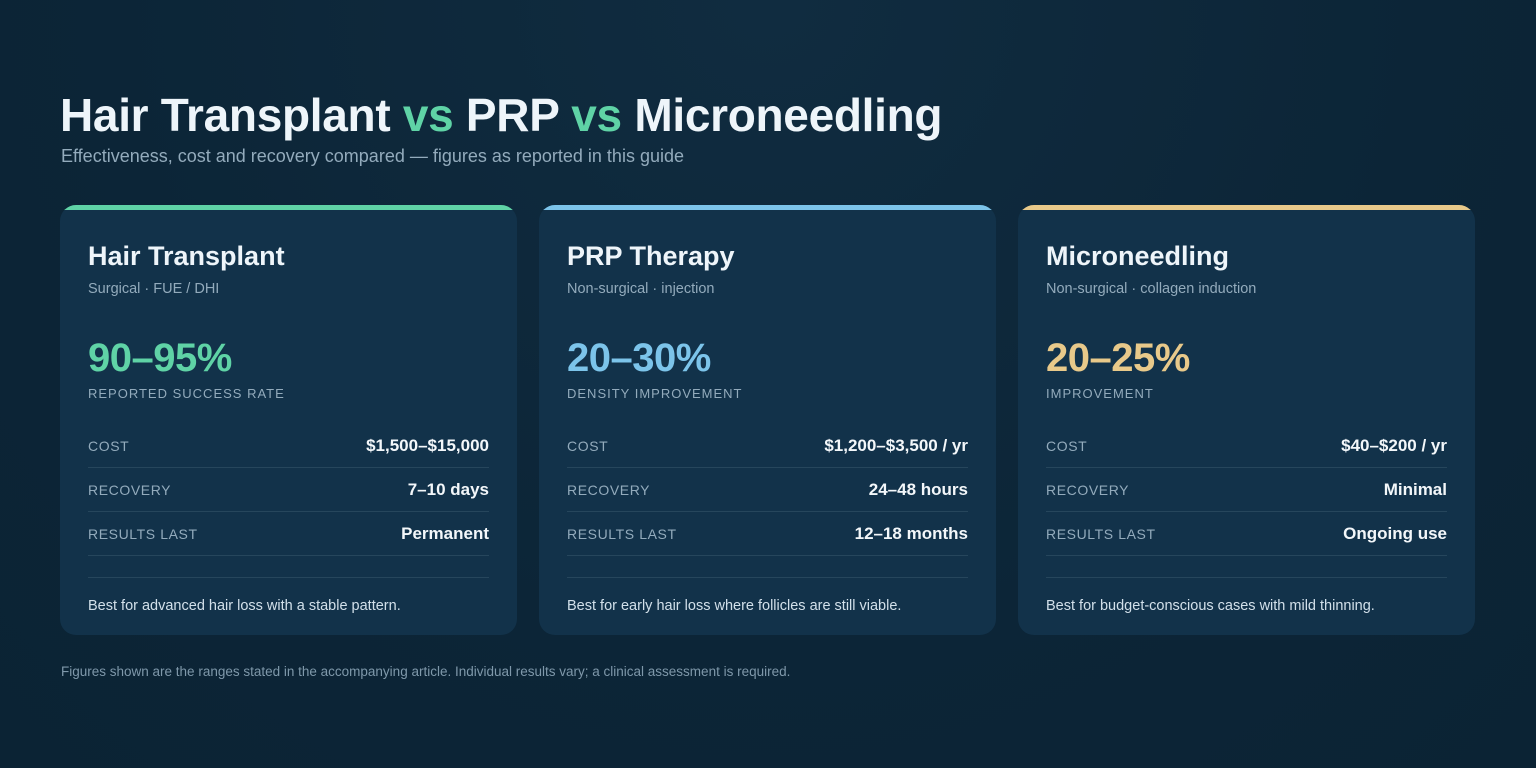 The image size is (1536, 768). What do you see at coordinates (288, 534) in the screenshot?
I see `stat-row-results-last: RESULTS LAST Permanent` at bounding box center [288, 534].